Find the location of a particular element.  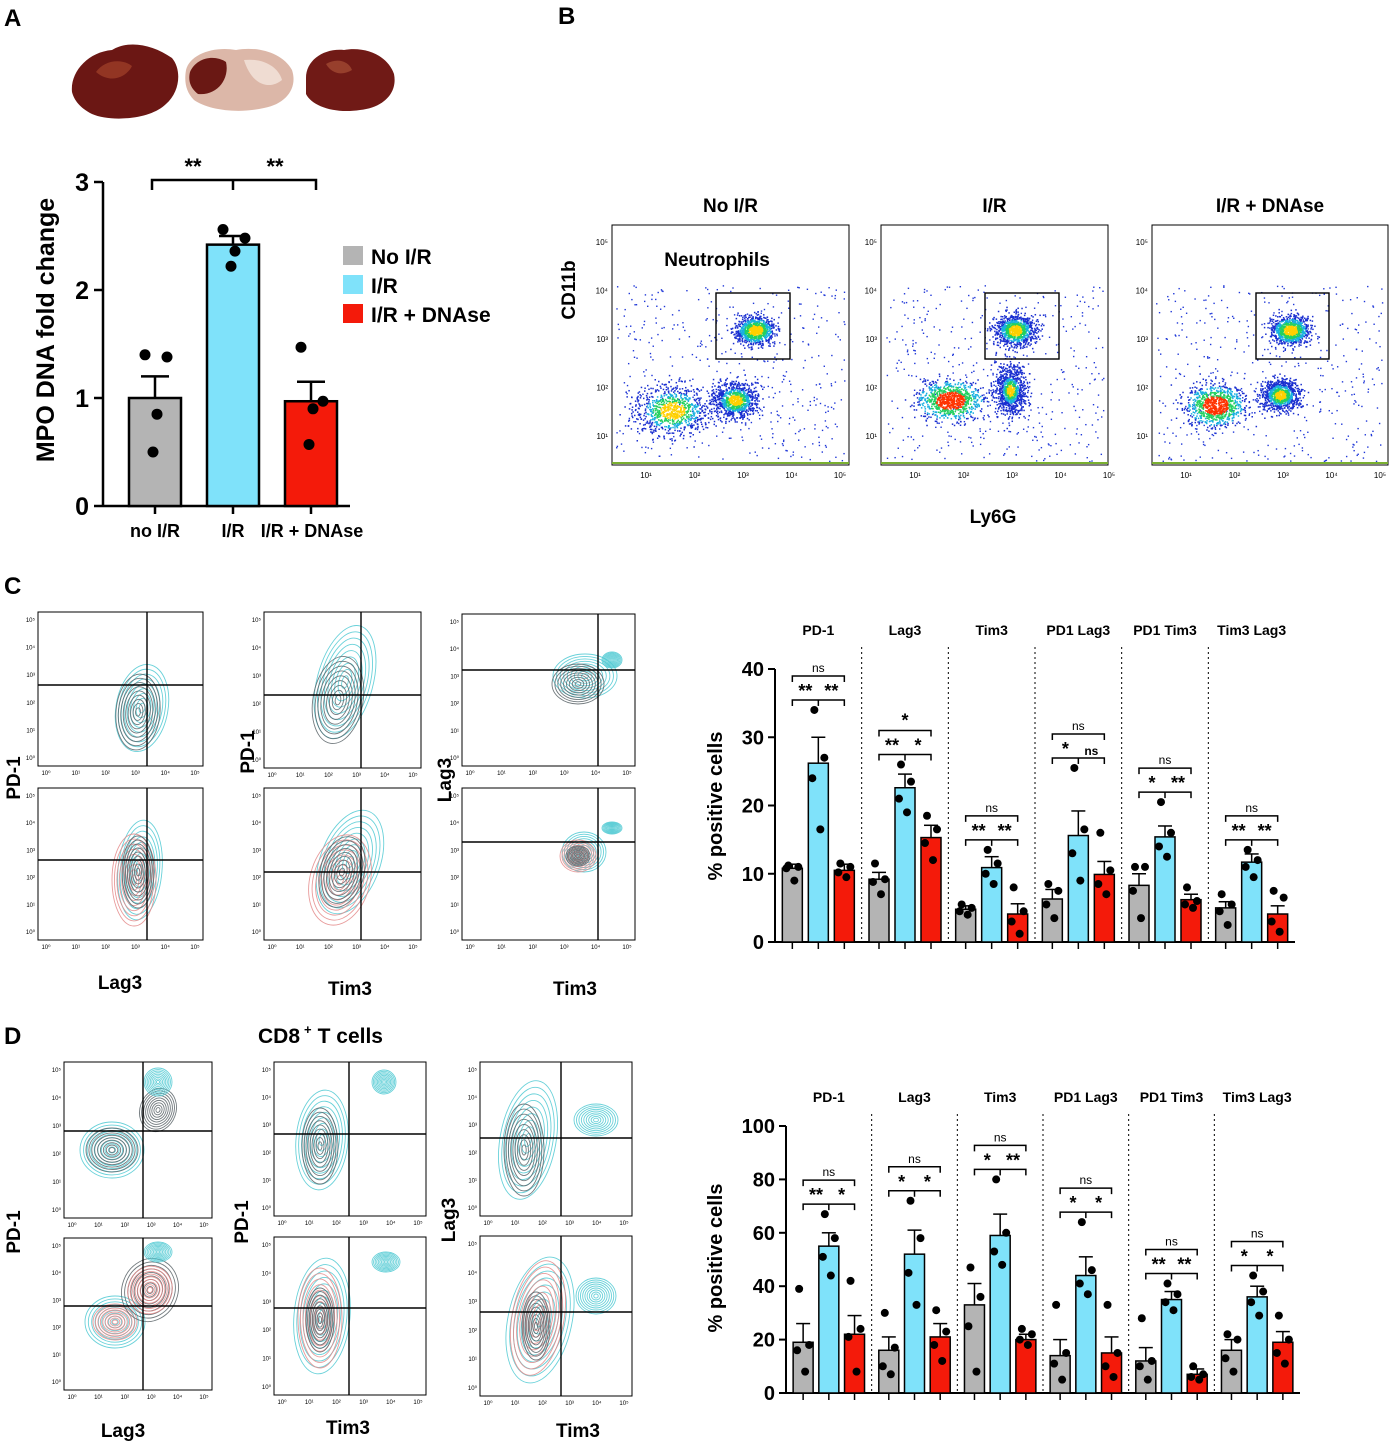

x-tick-label: 10⁴ is located at coordinates (1331, 475).